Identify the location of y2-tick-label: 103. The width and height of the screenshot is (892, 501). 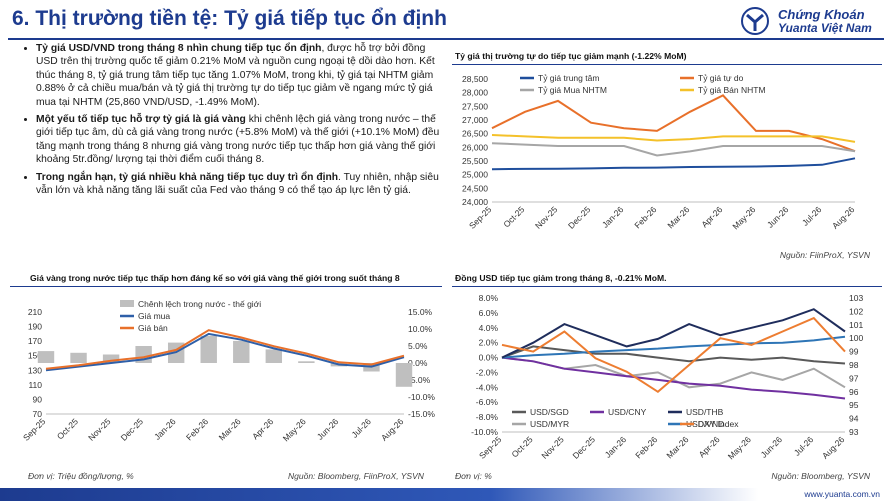
(856, 298).